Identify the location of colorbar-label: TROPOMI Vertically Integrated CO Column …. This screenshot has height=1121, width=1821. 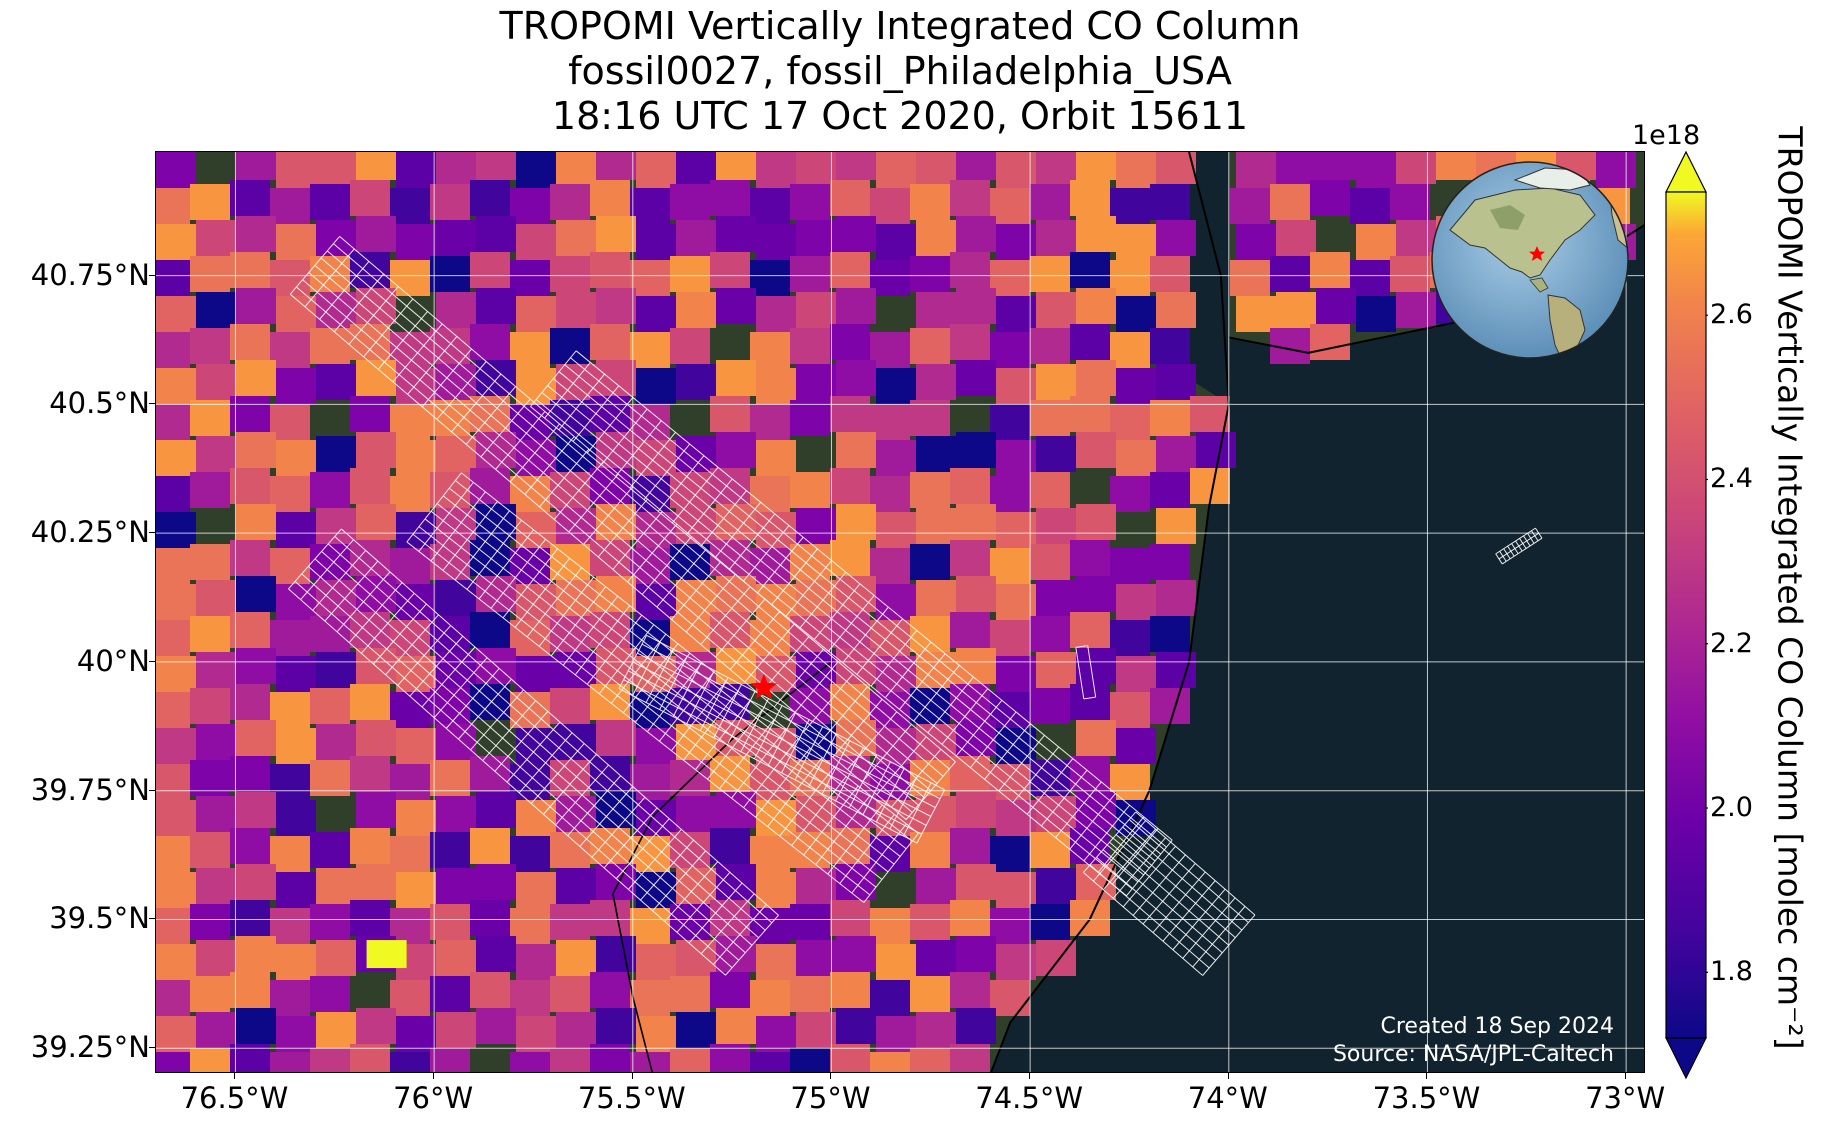
(1790, 588).